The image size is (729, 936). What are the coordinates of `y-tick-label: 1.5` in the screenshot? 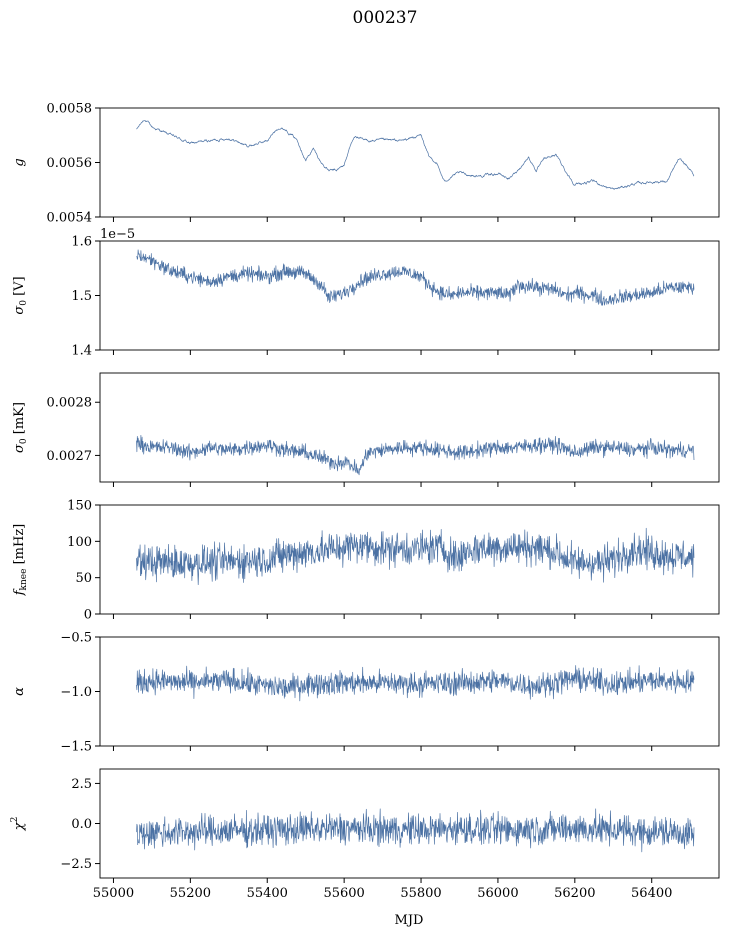 It's located at (81, 296).